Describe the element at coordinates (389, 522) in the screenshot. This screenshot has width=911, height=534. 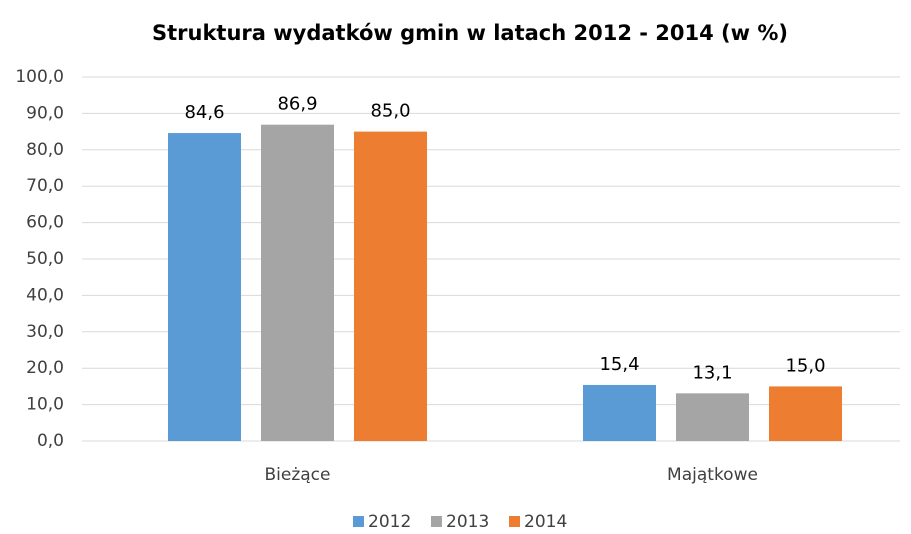
I see `legend-label: 2012` at that location.